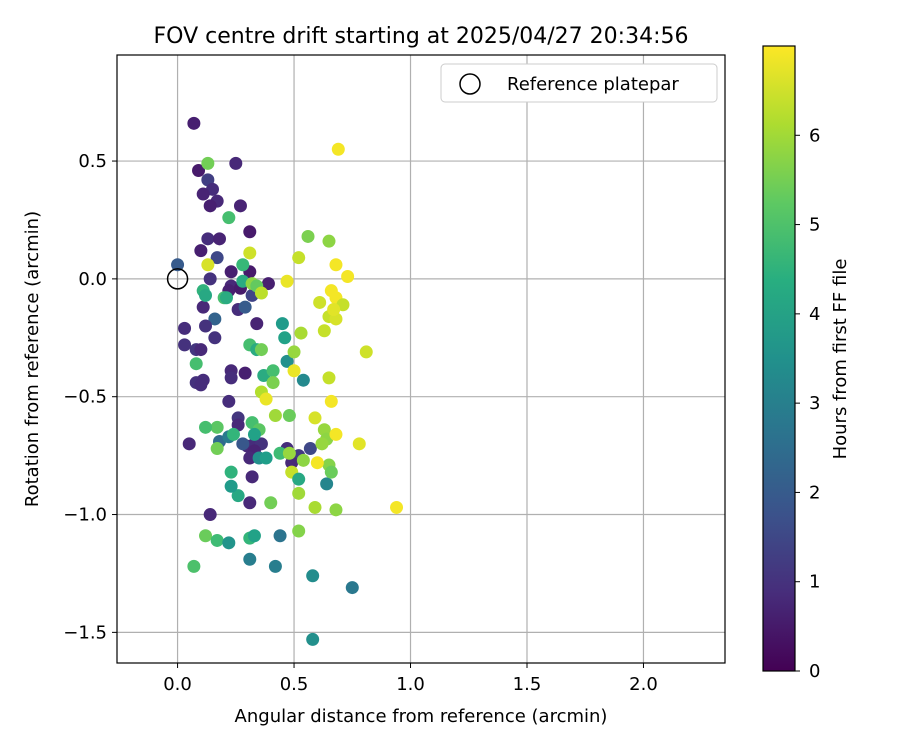  Describe the element at coordinates (410, 679) in the screenshot. I see `x-axis-ticks: 0.0 0.5 1.0 1.5 2.0` at that location.